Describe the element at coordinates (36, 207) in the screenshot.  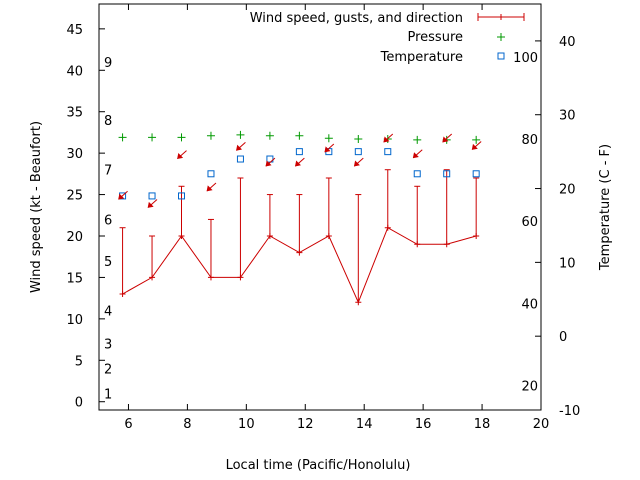
I see `y-axis-label-left: Wind speed (kt - Beaufort)` at that location.